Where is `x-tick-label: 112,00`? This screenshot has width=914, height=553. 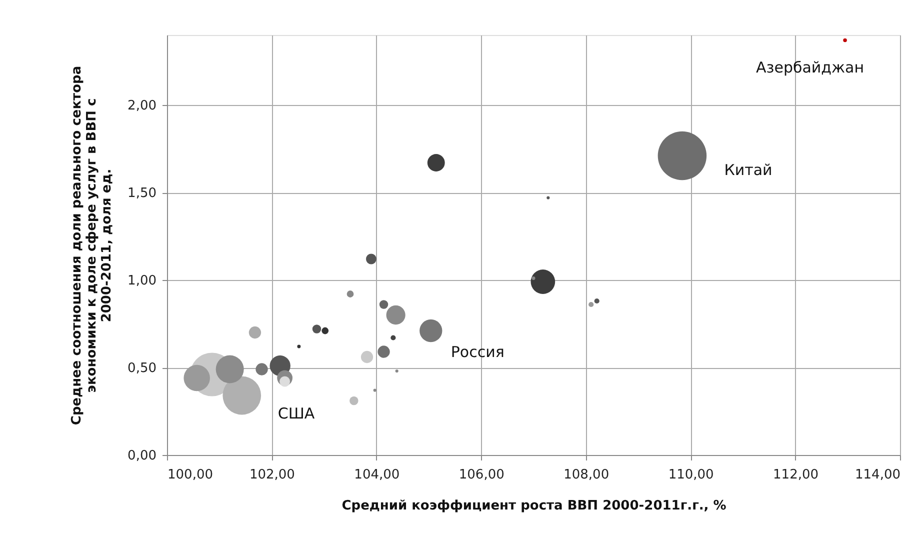 x-tick-label: 112,00 is located at coordinates (796, 475).